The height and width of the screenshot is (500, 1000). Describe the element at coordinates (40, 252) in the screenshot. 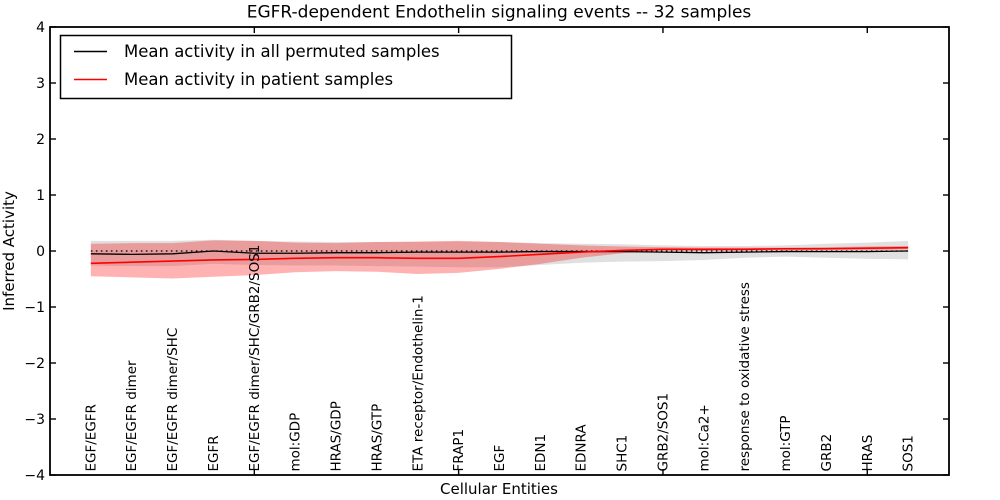

I see `y-tick-label: 0` at that location.